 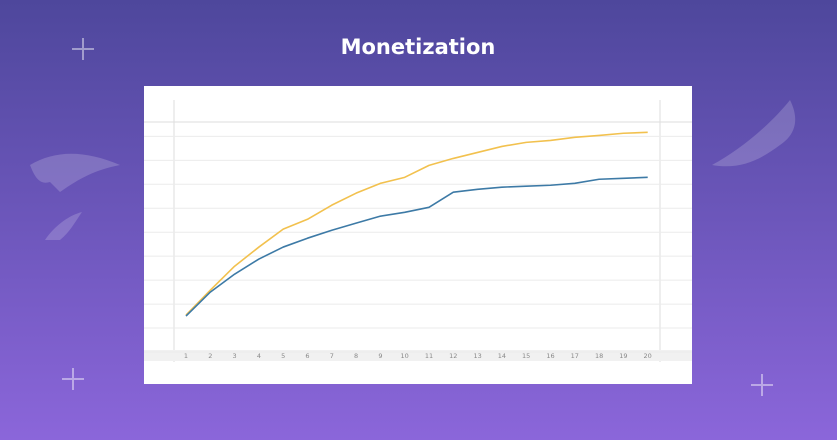 What do you see at coordinates (429, 356) in the screenshot?
I see `x-tick-label: 11` at bounding box center [429, 356].